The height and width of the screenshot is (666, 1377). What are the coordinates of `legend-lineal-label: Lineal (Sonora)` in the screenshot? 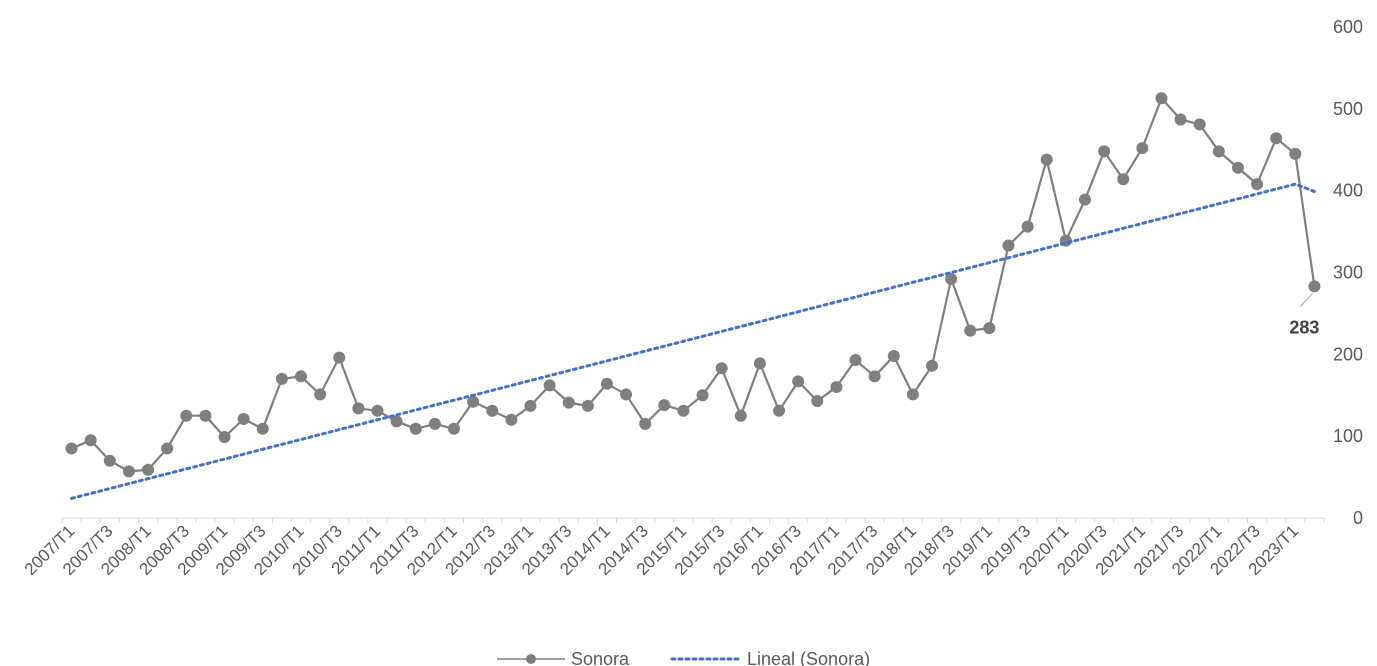 It's located at (808, 657).